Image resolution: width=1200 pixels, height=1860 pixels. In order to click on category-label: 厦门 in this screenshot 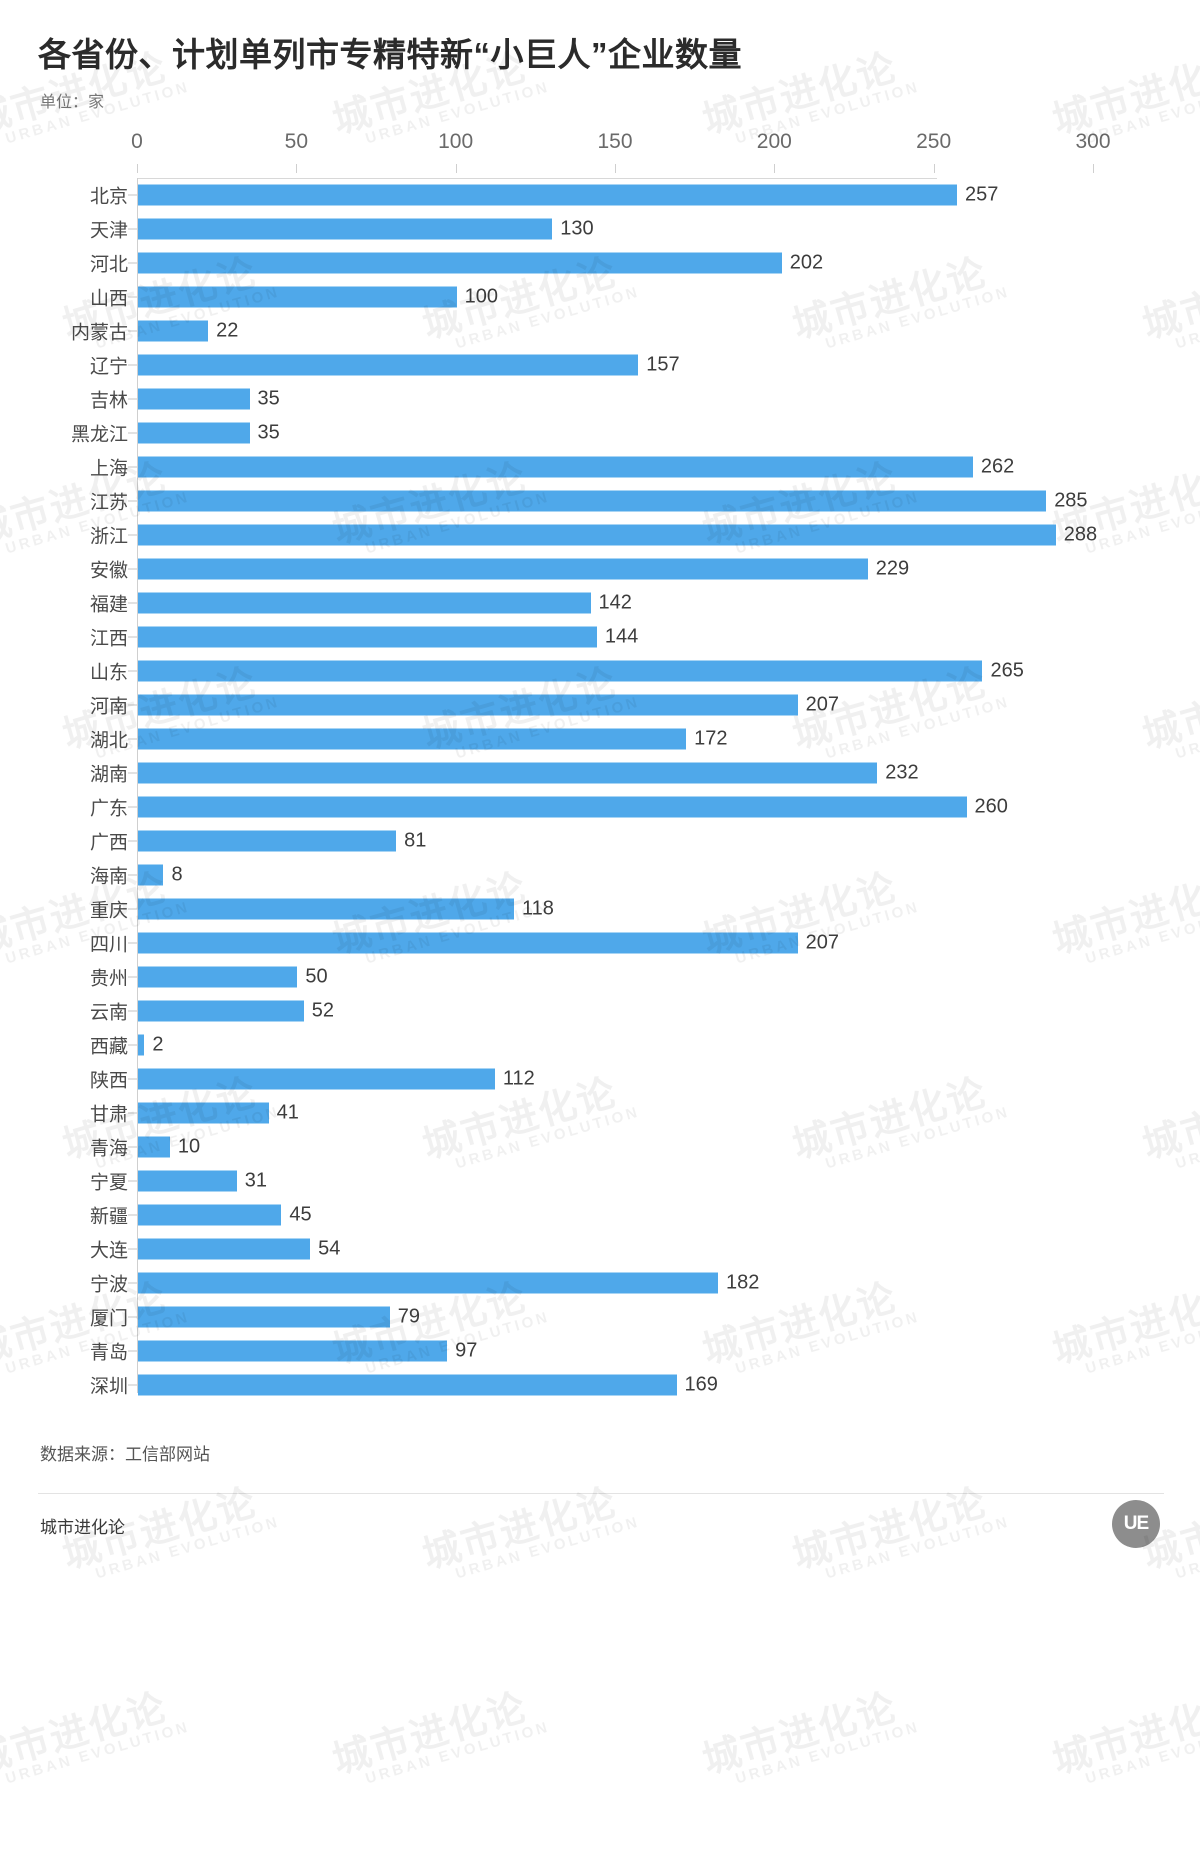, I will do `click(108, 1319)`.